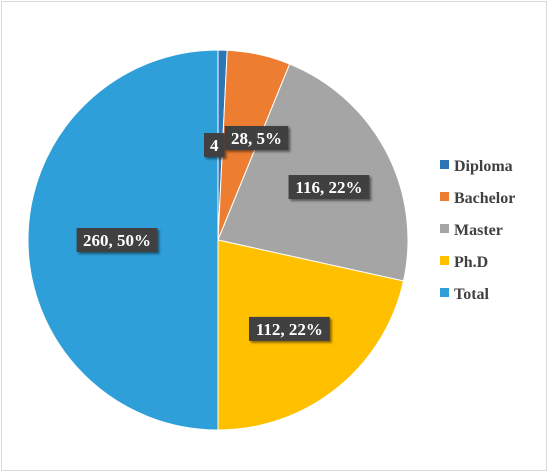  I want to click on data-label-bachelor: 28, 5%, so click(256, 137).